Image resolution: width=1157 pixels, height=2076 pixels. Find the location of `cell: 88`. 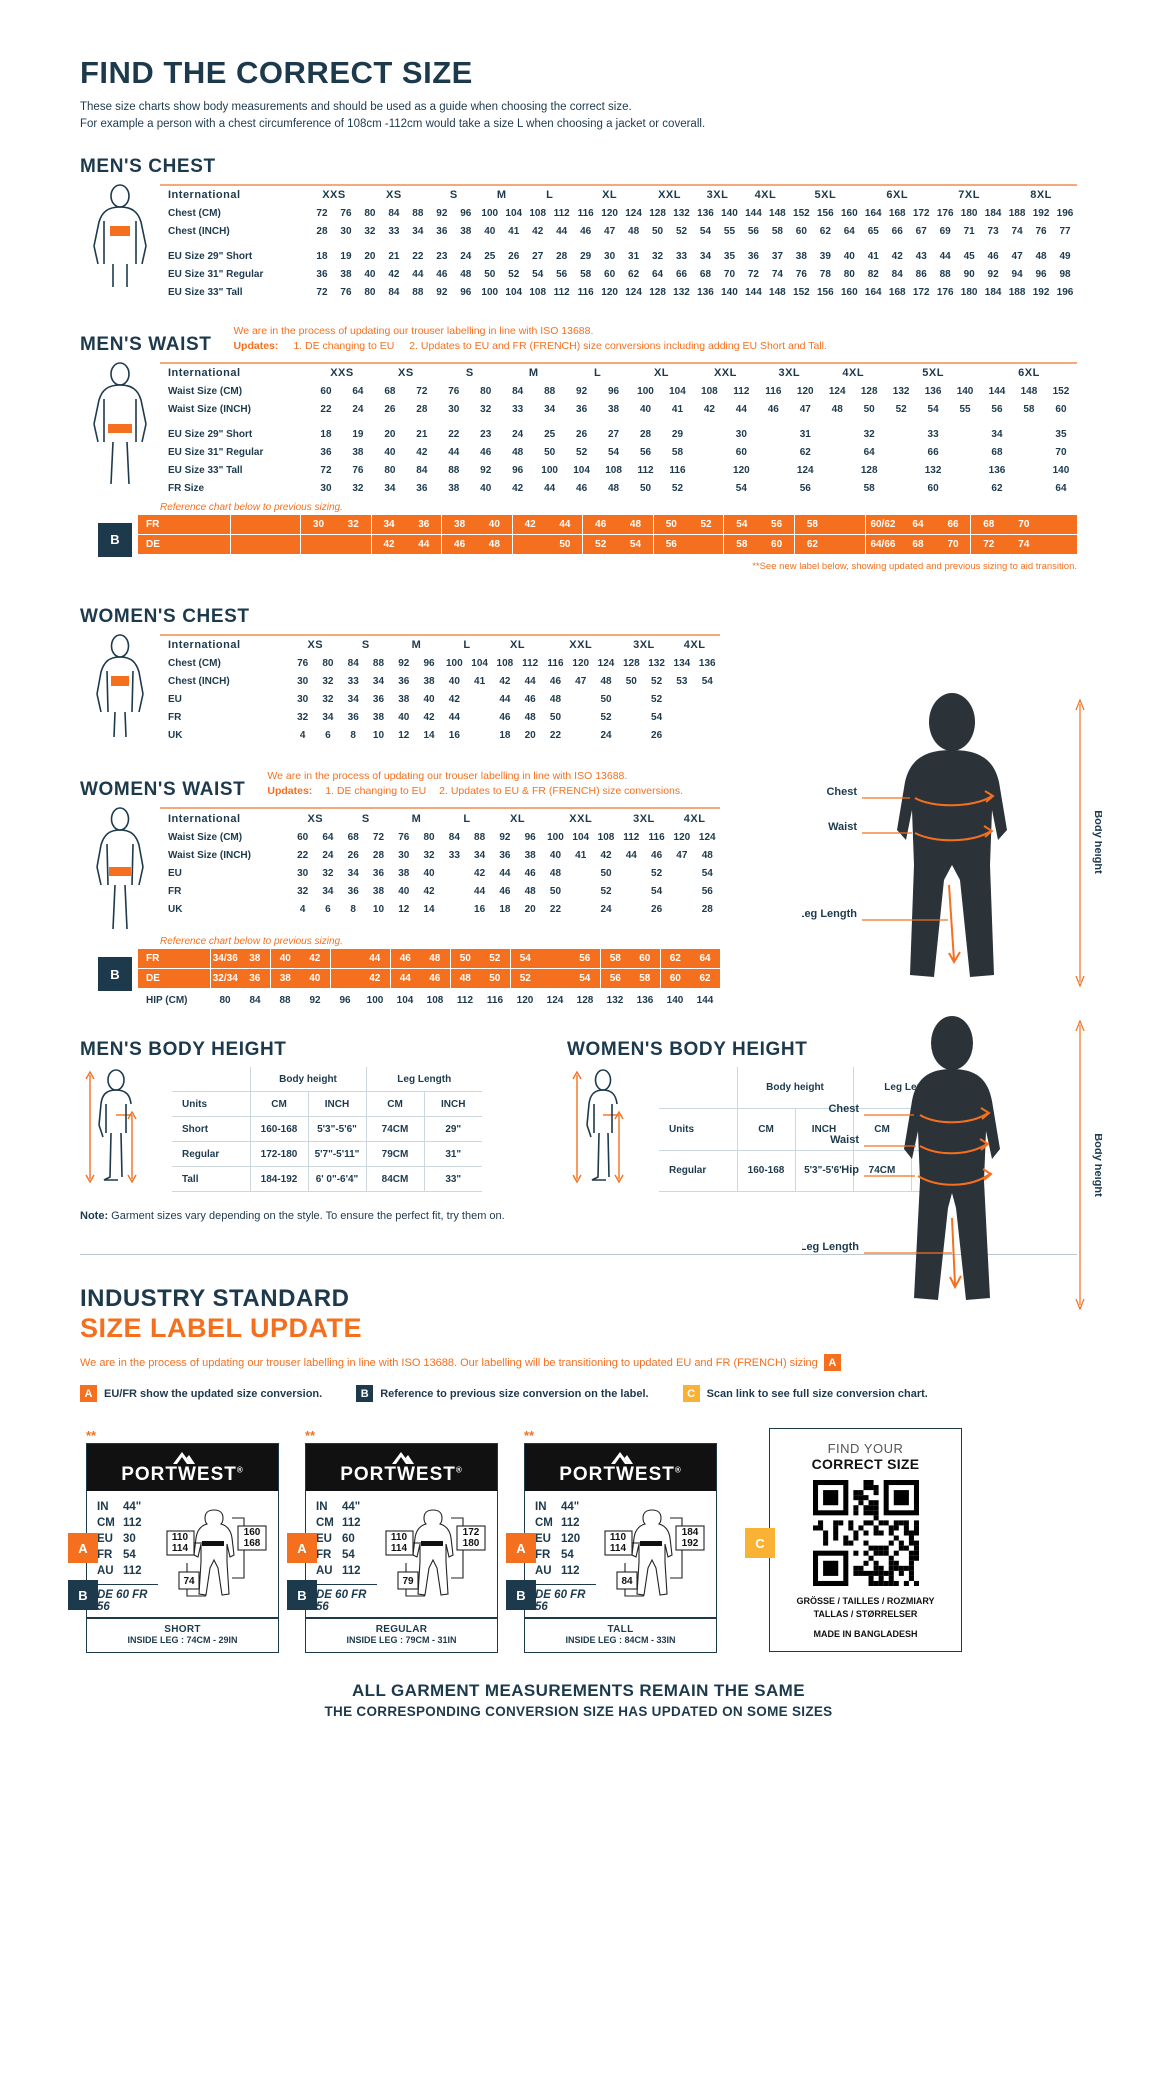

cell: 88 is located at coordinates (378, 664).